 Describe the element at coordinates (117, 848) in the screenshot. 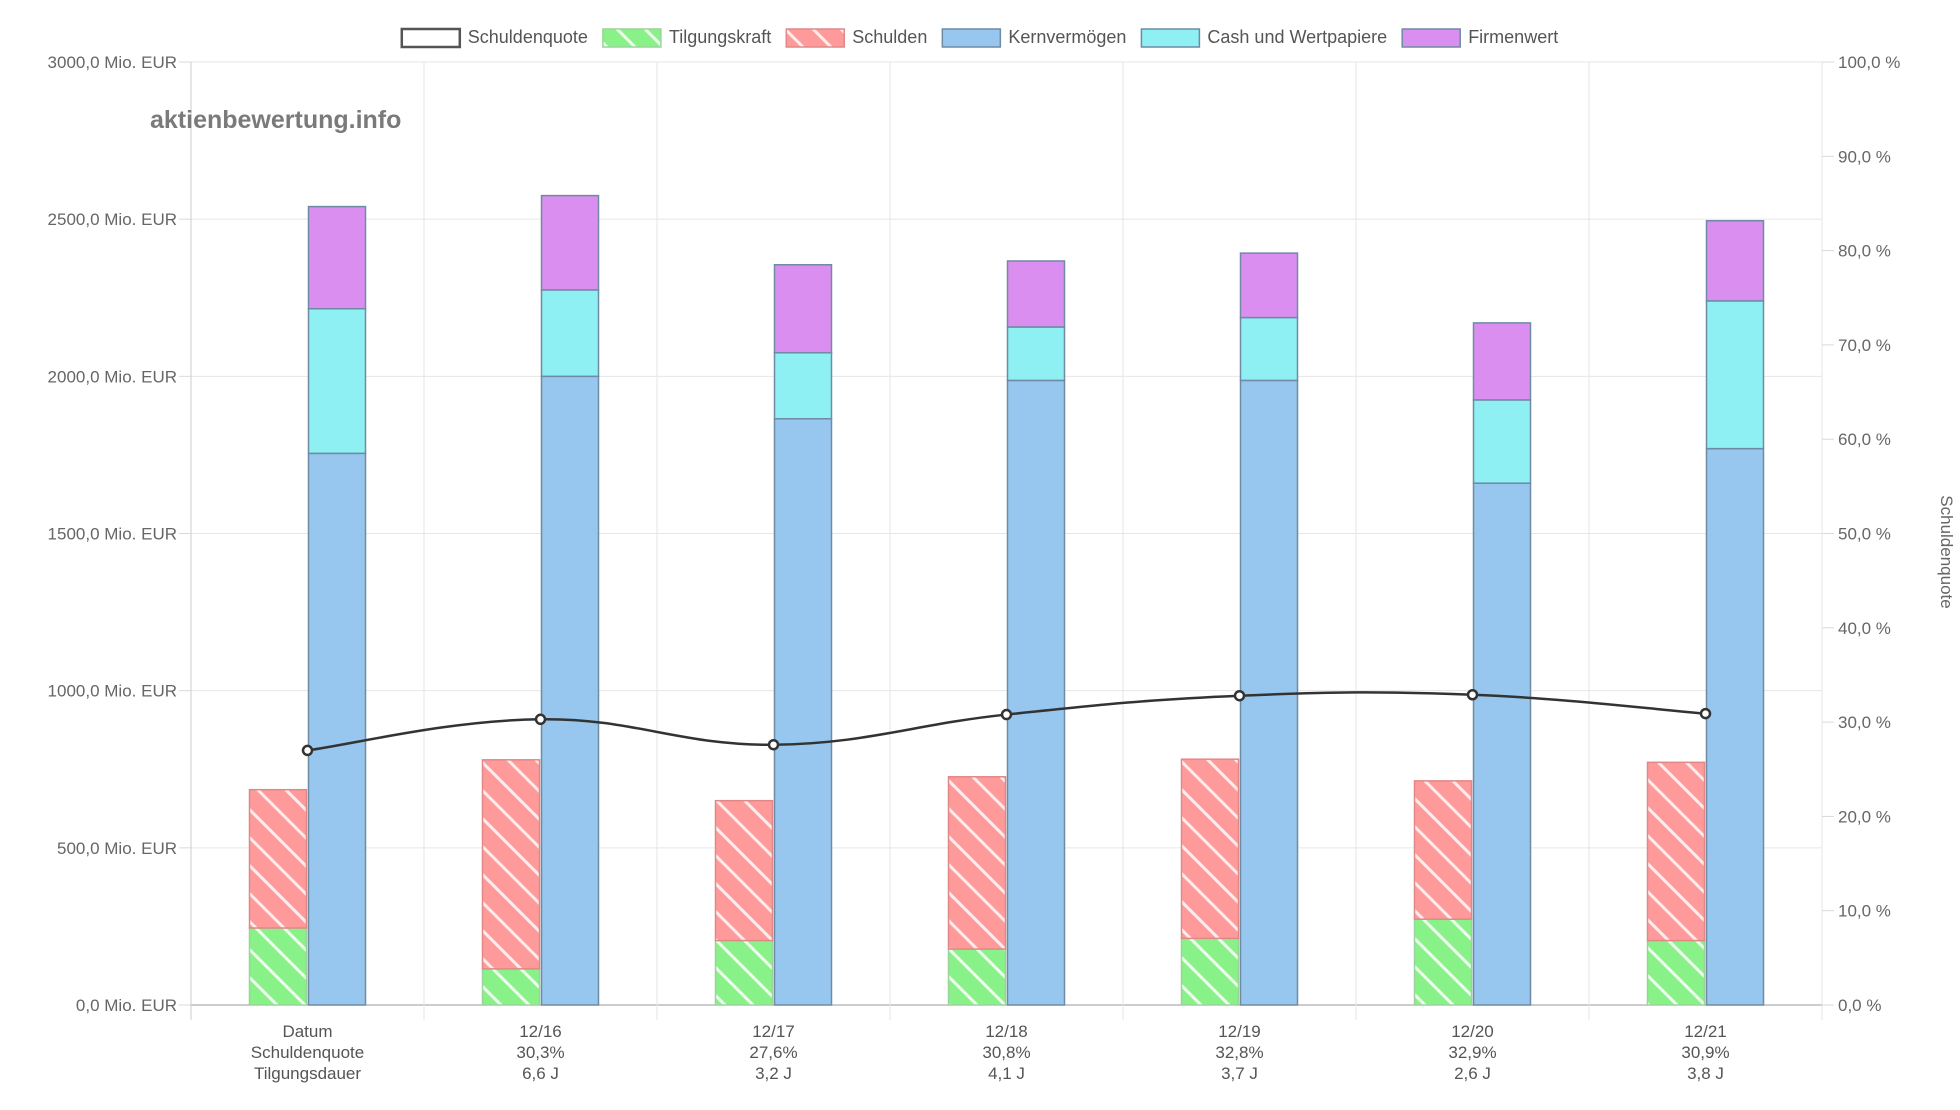

I see `left-axis-tick-label: 500,0 Mio. EUR` at that location.